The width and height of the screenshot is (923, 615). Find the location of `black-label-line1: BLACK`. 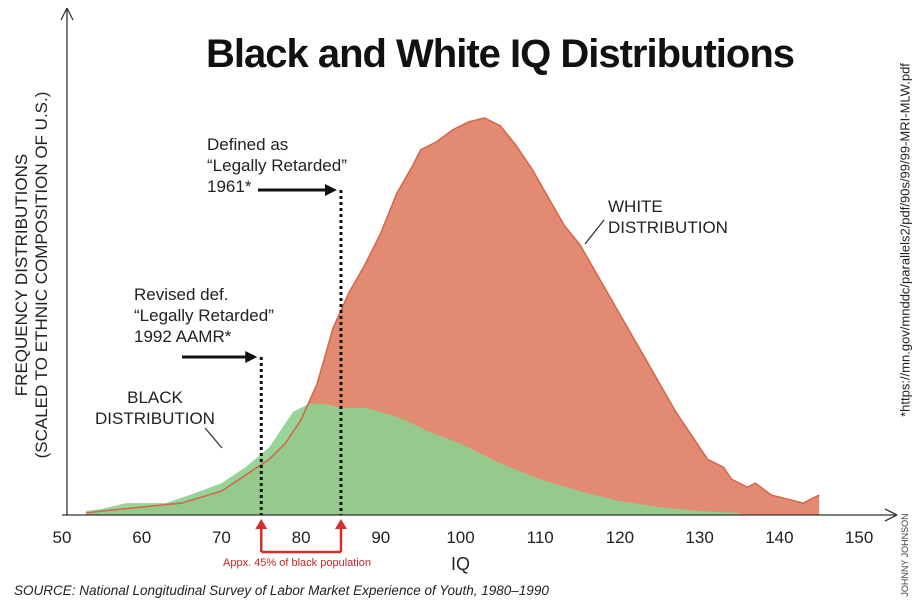

black-label-line1: BLACK is located at coordinates (155, 397).